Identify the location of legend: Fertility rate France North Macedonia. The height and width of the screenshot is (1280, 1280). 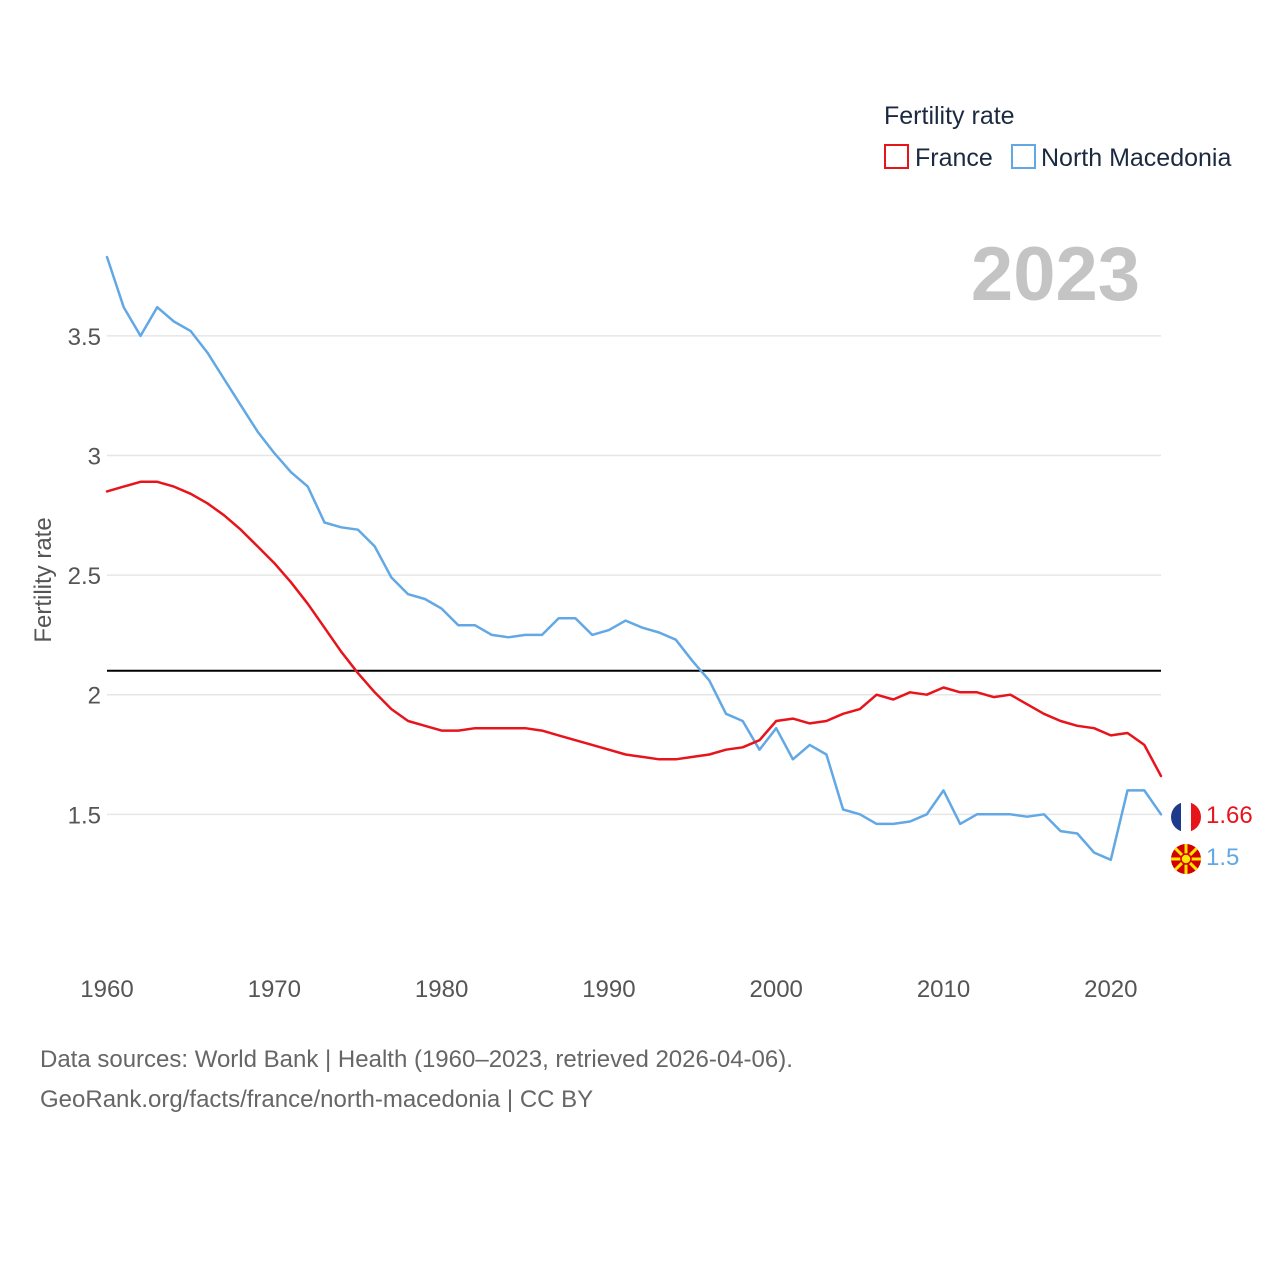
(1057, 137).